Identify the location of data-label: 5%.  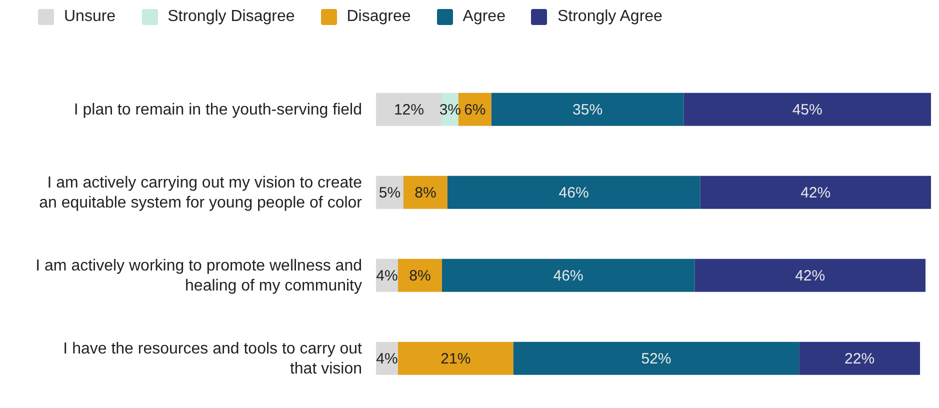
(389, 193).